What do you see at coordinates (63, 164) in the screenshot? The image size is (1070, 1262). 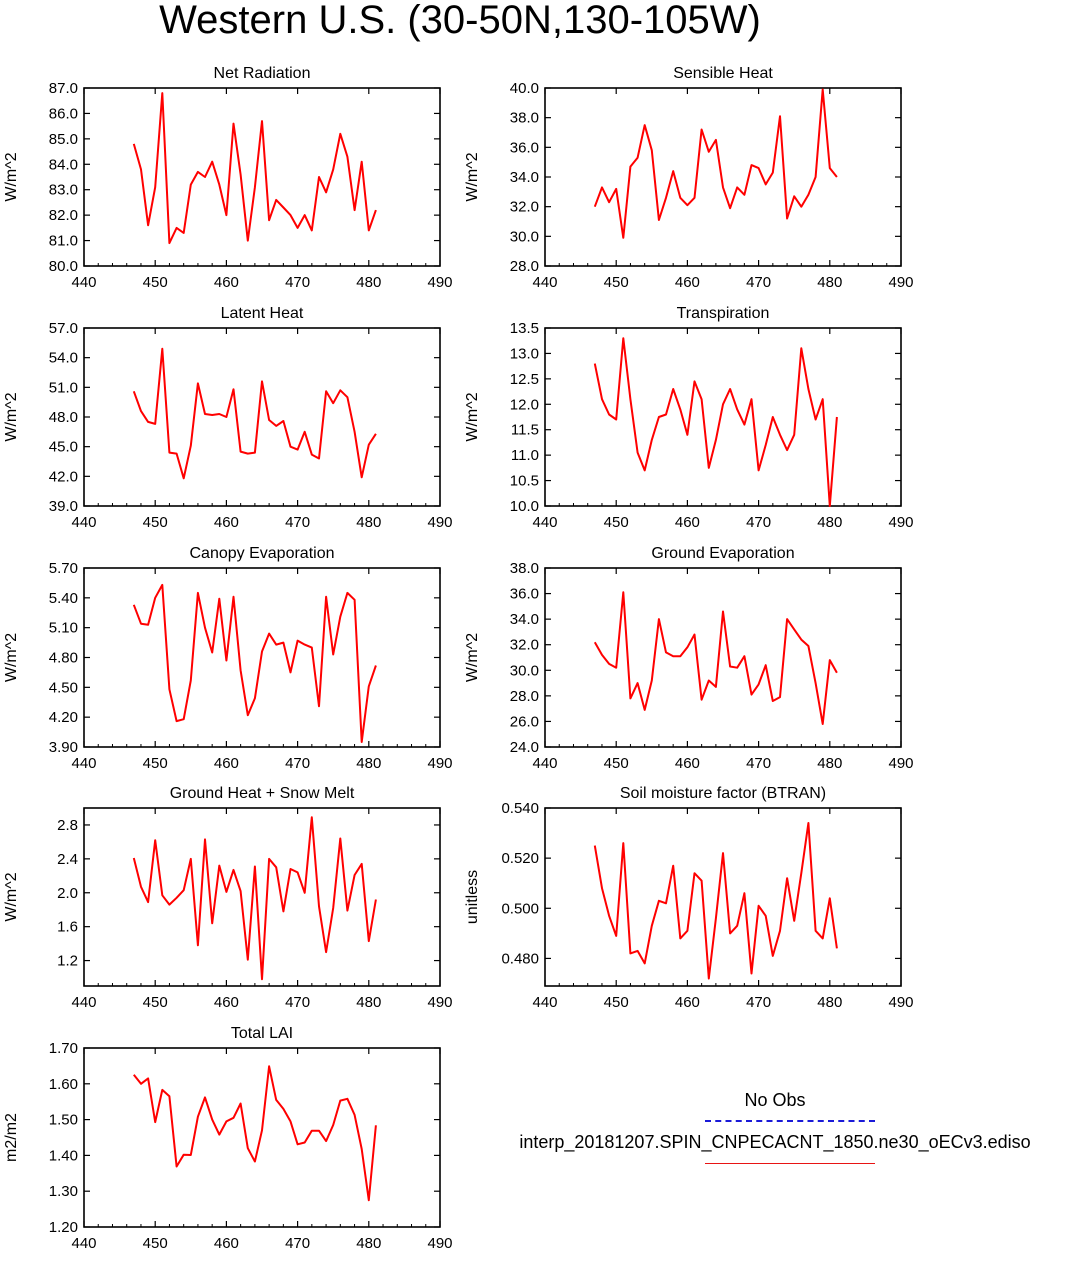 I see `y-tick-label: 84.0` at bounding box center [63, 164].